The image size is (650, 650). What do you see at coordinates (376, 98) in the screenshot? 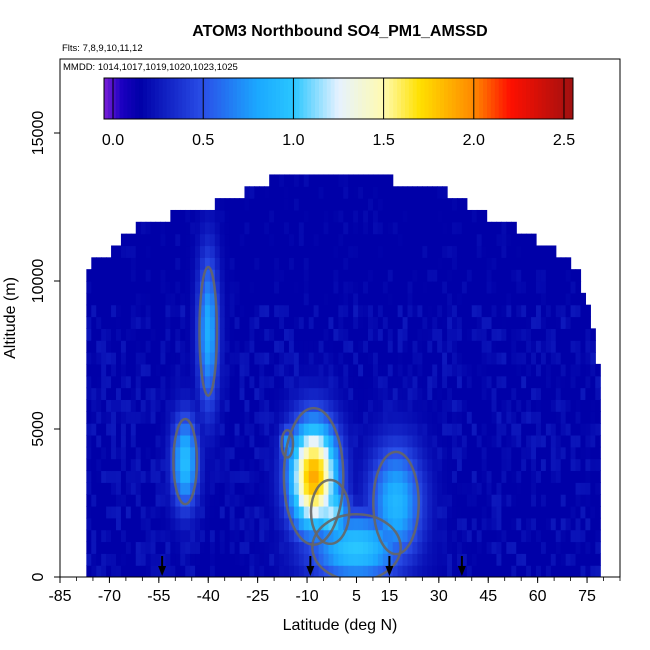
I see `colorbar-swatch` at bounding box center [376, 98].